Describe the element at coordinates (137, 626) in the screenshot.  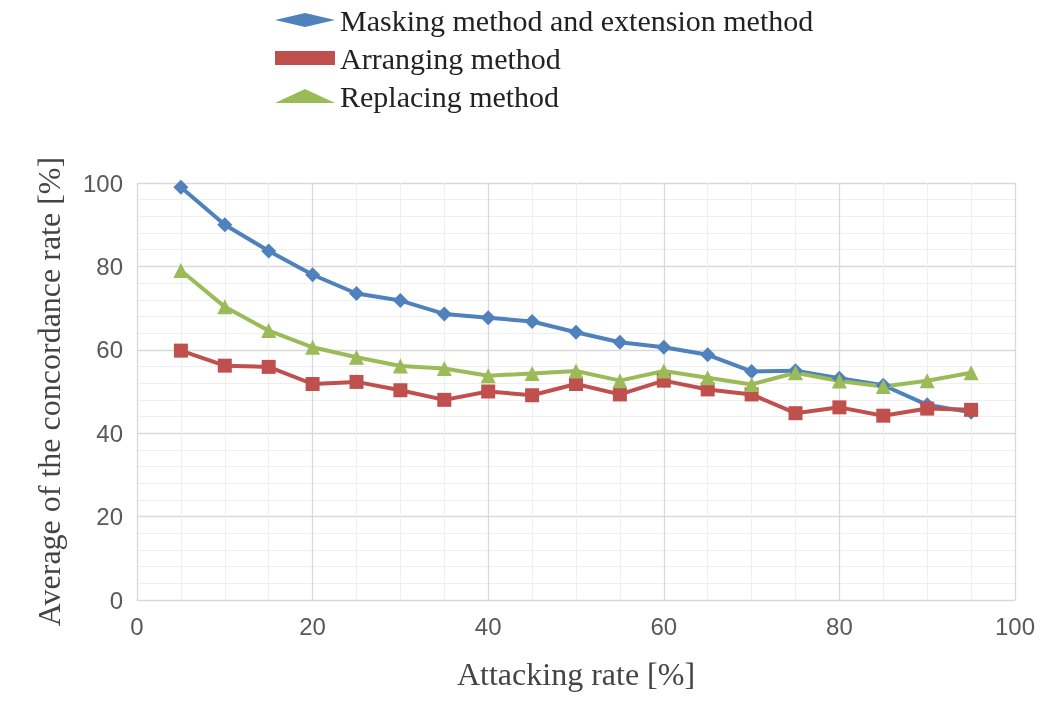
I see `x-tick-label: 0` at that location.